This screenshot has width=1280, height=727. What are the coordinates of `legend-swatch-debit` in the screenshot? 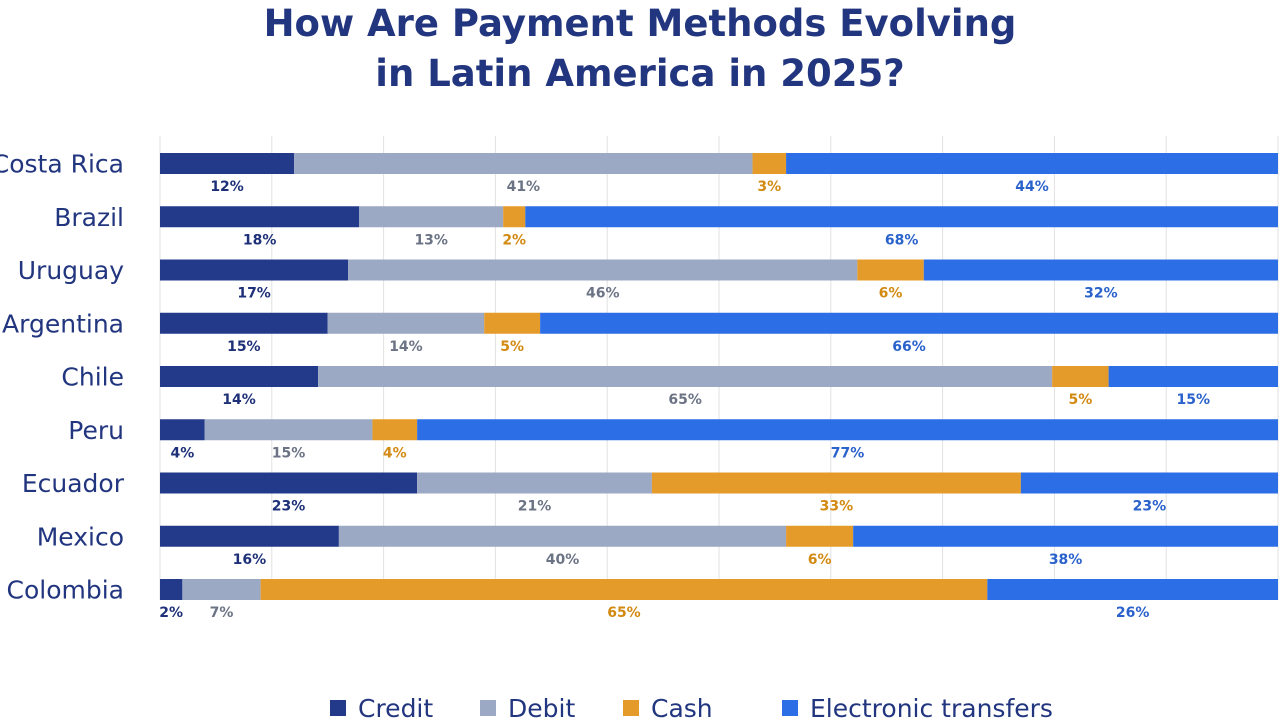 It's located at (488, 708).